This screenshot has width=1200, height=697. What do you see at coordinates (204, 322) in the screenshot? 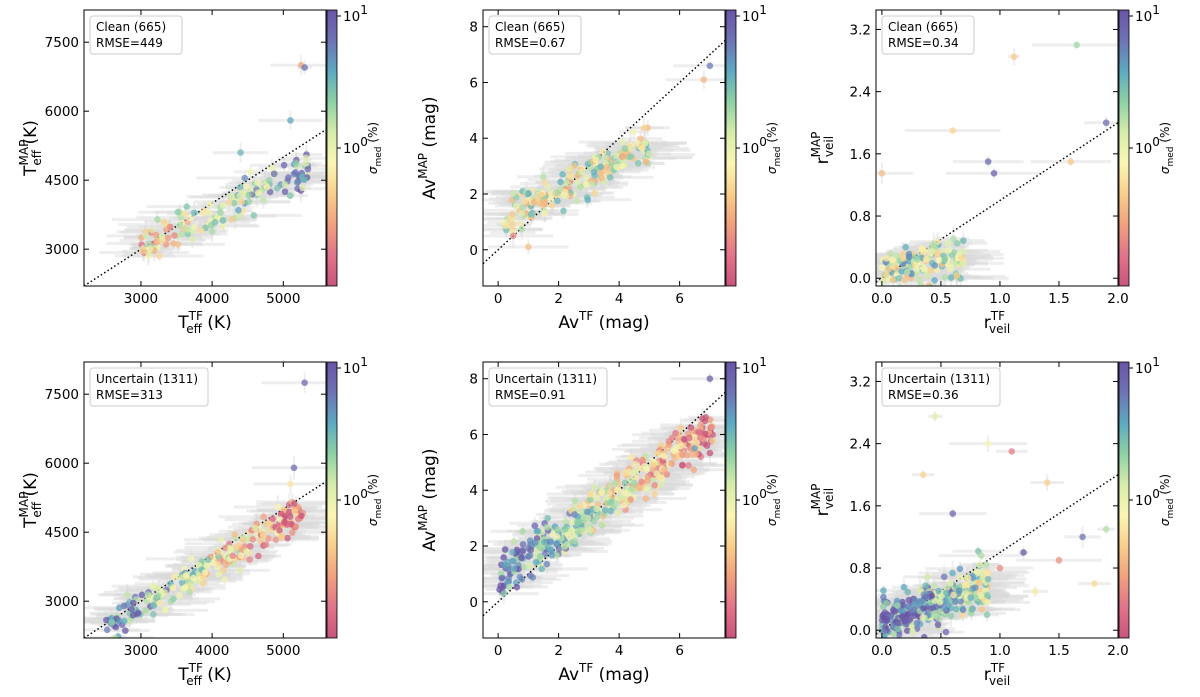
I see `x-axis-label: TTF eff (K)` at bounding box center [204, 322].